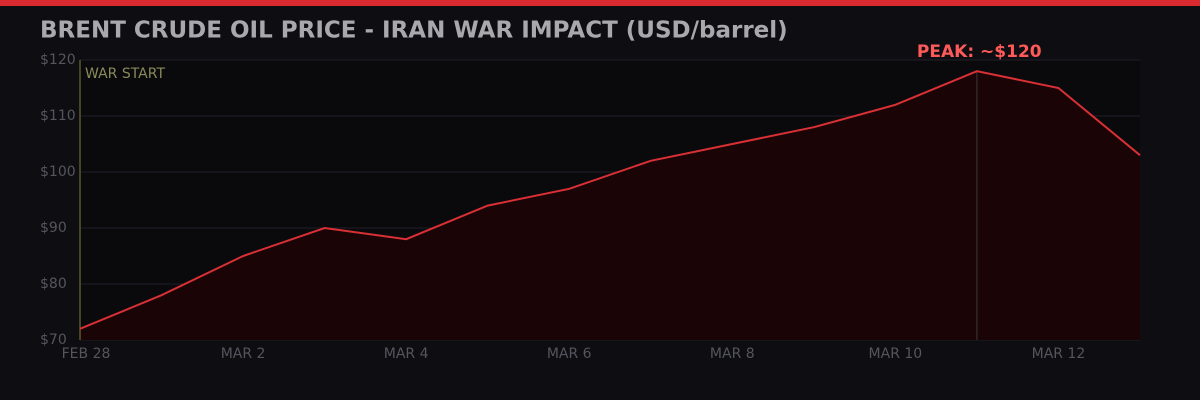 Image resolution: width=1200 pixels, height=400 pixels. What do you see at coordinates (600, 3) in the screenshot?
I see `top-bar` at bounding box center [600, 3].